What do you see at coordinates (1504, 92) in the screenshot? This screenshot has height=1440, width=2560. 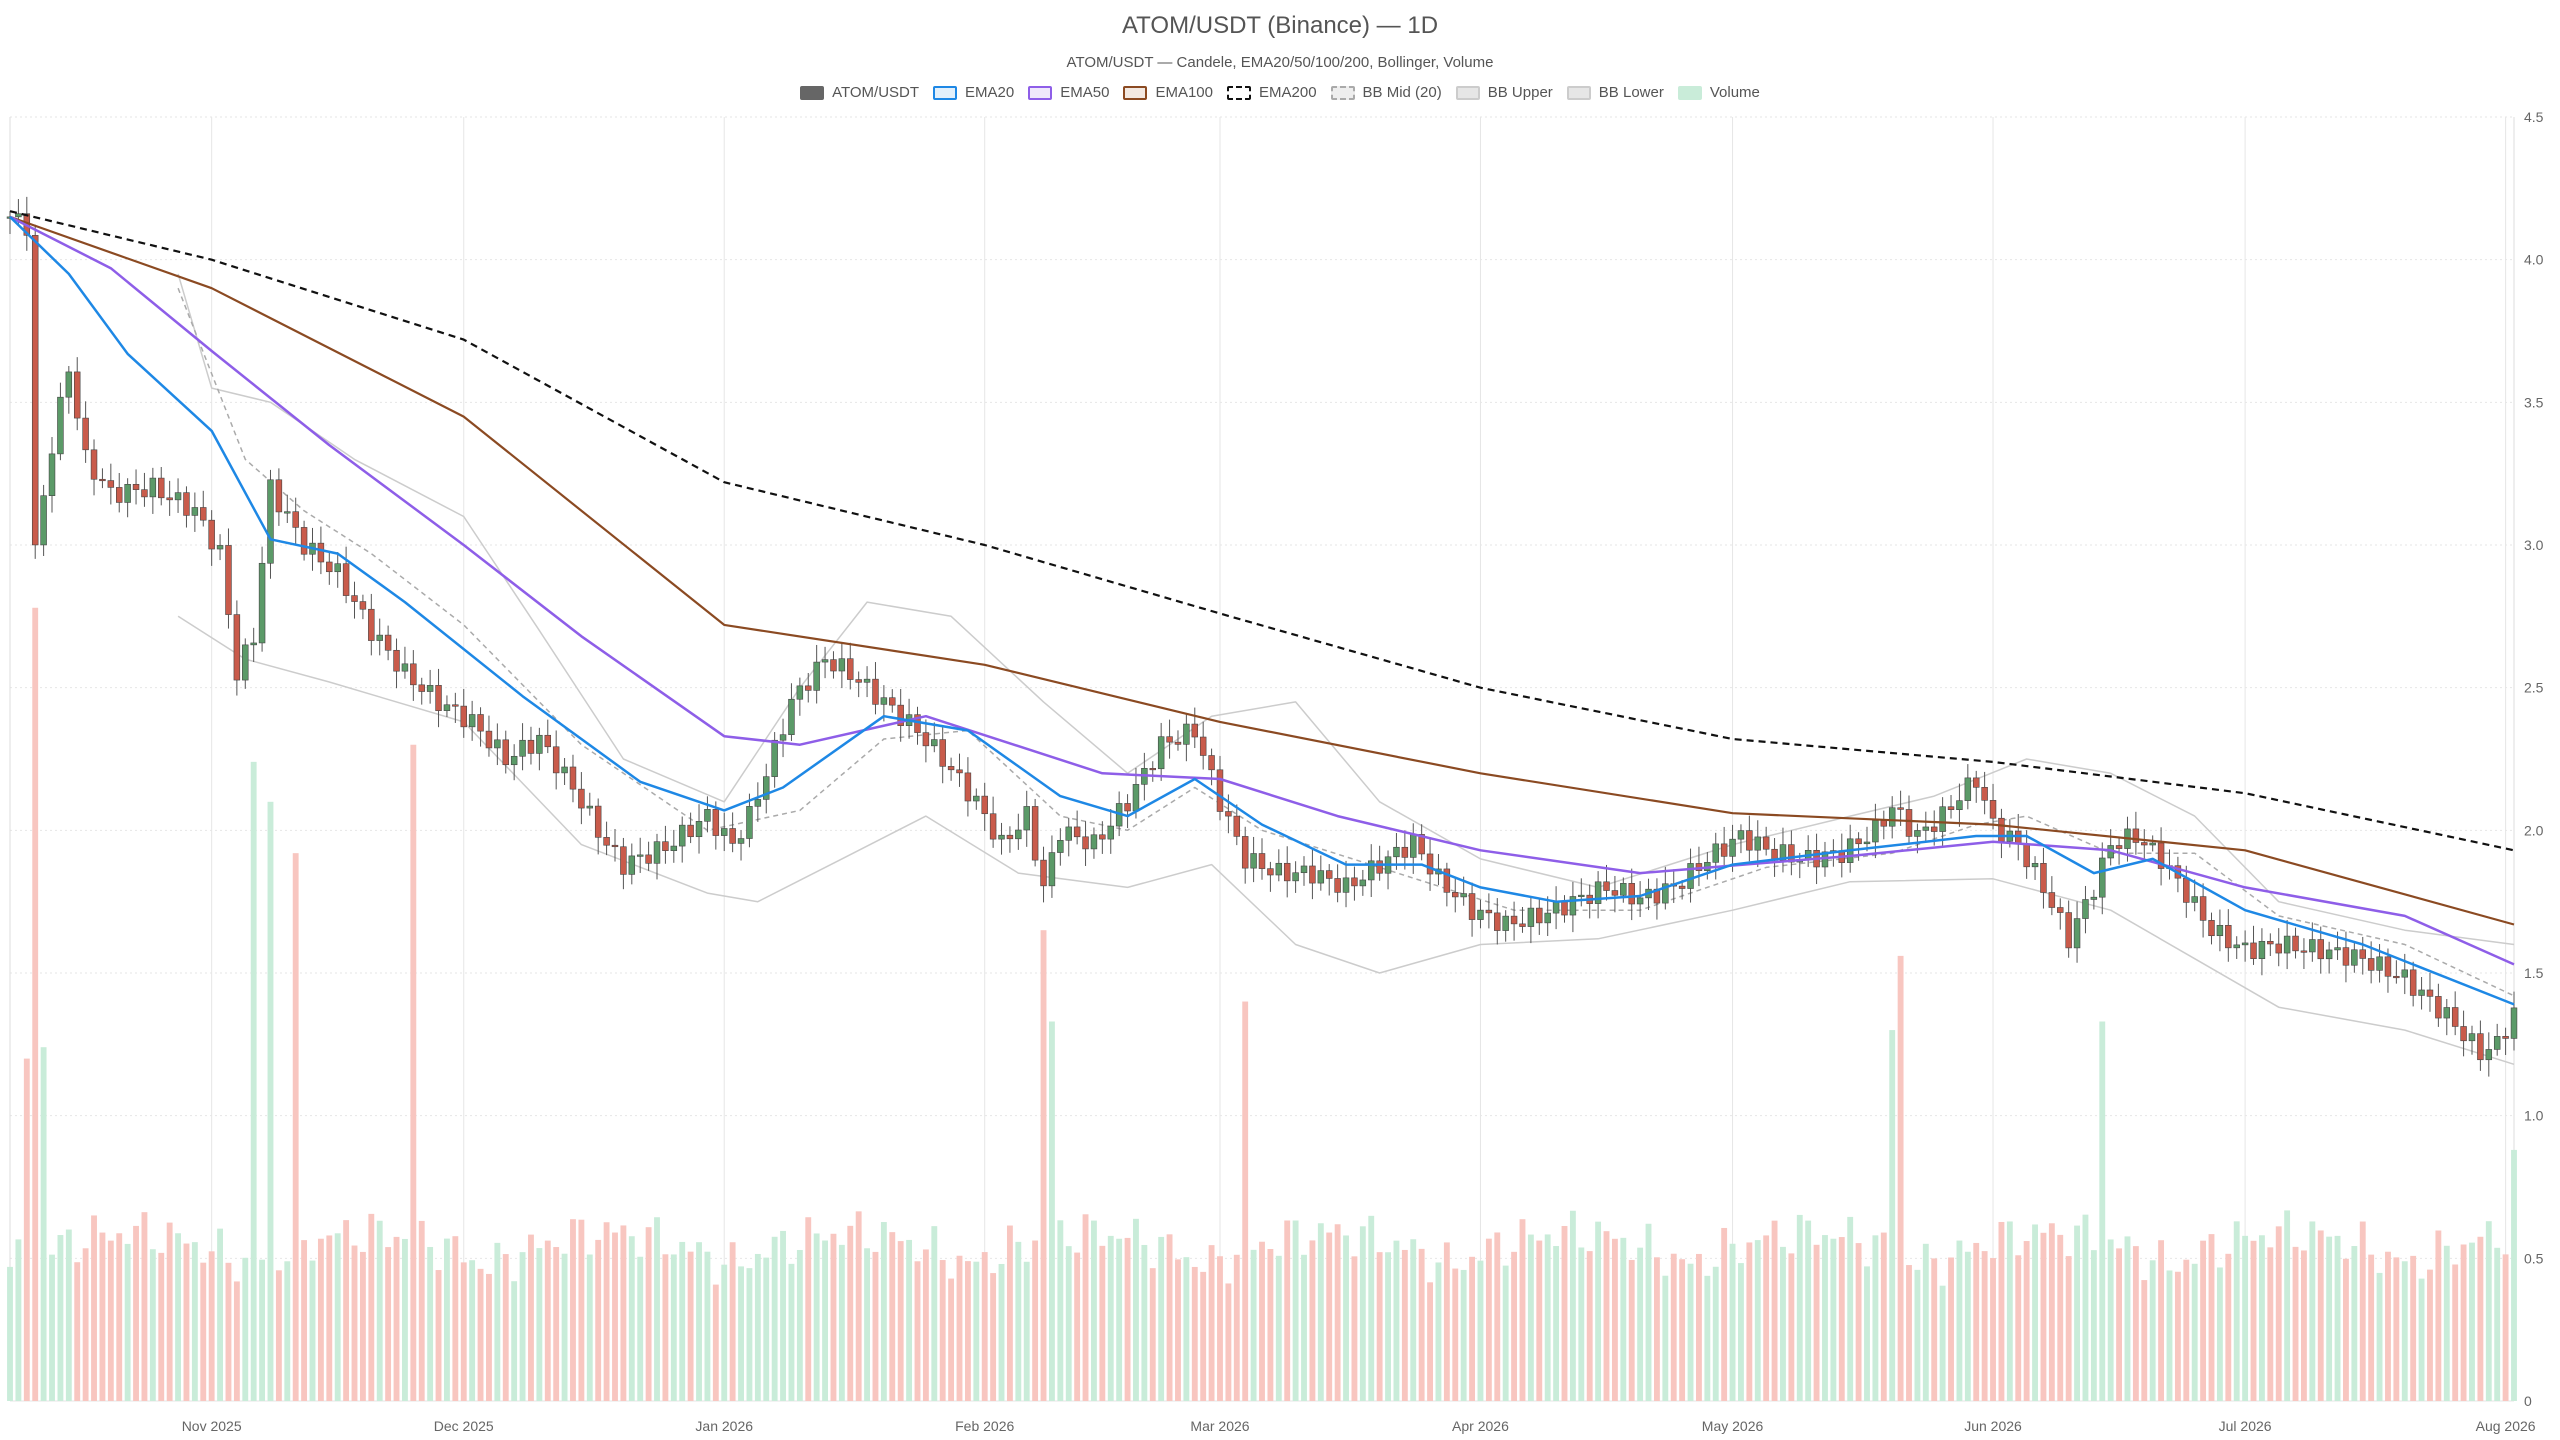 I see `legend-item-bb-upper: BB Upper` at bounding box center [1504, 92].